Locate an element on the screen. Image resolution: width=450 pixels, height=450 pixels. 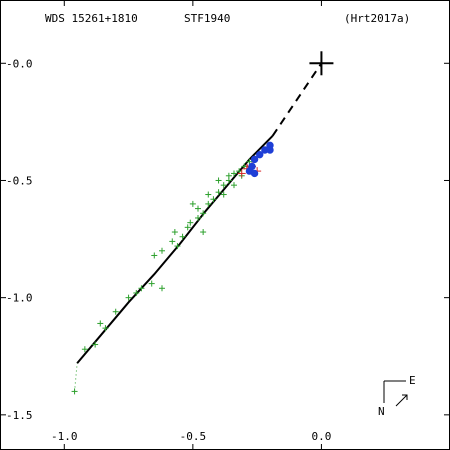
motion-arrow-head is located at coordinates (405, 397).